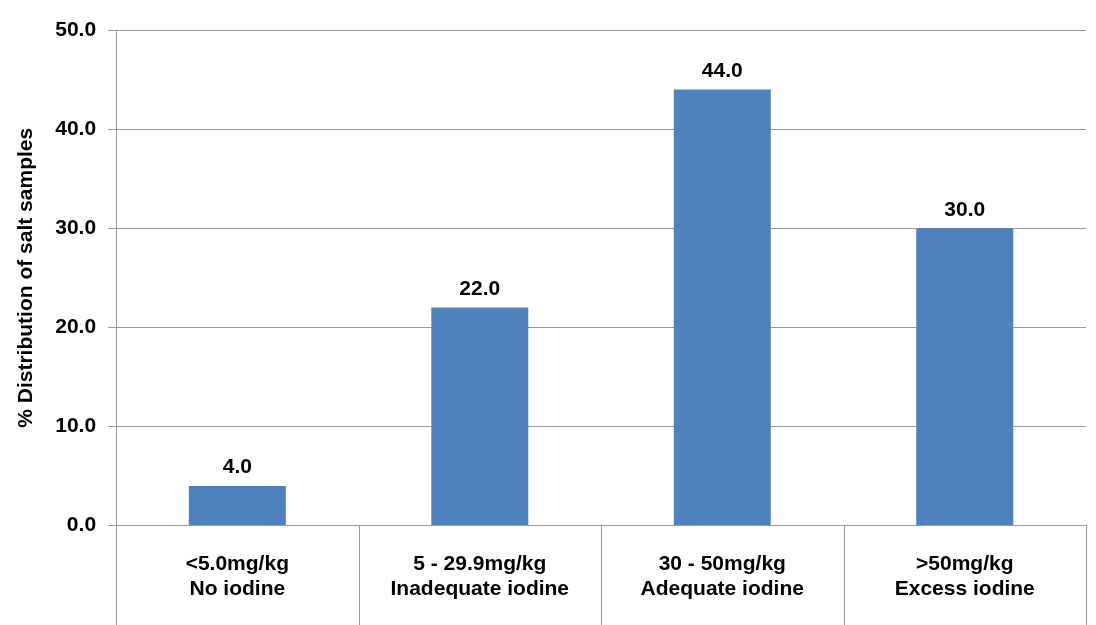  What do you see at coordinates (722, 69) in the screenshot?
I see `data-label: 44.0` at bounding box center [722, 69].